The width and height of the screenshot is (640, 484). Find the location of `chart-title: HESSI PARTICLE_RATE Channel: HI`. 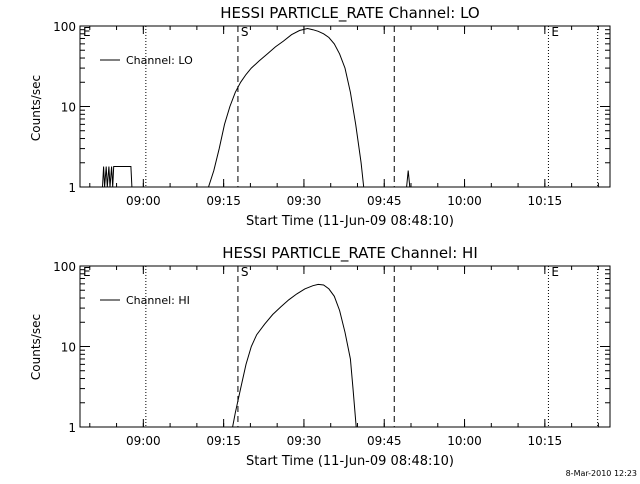

chart-title: HESSI PARTICLE_RATE Channel: HI is located at coordinates (350, 253).